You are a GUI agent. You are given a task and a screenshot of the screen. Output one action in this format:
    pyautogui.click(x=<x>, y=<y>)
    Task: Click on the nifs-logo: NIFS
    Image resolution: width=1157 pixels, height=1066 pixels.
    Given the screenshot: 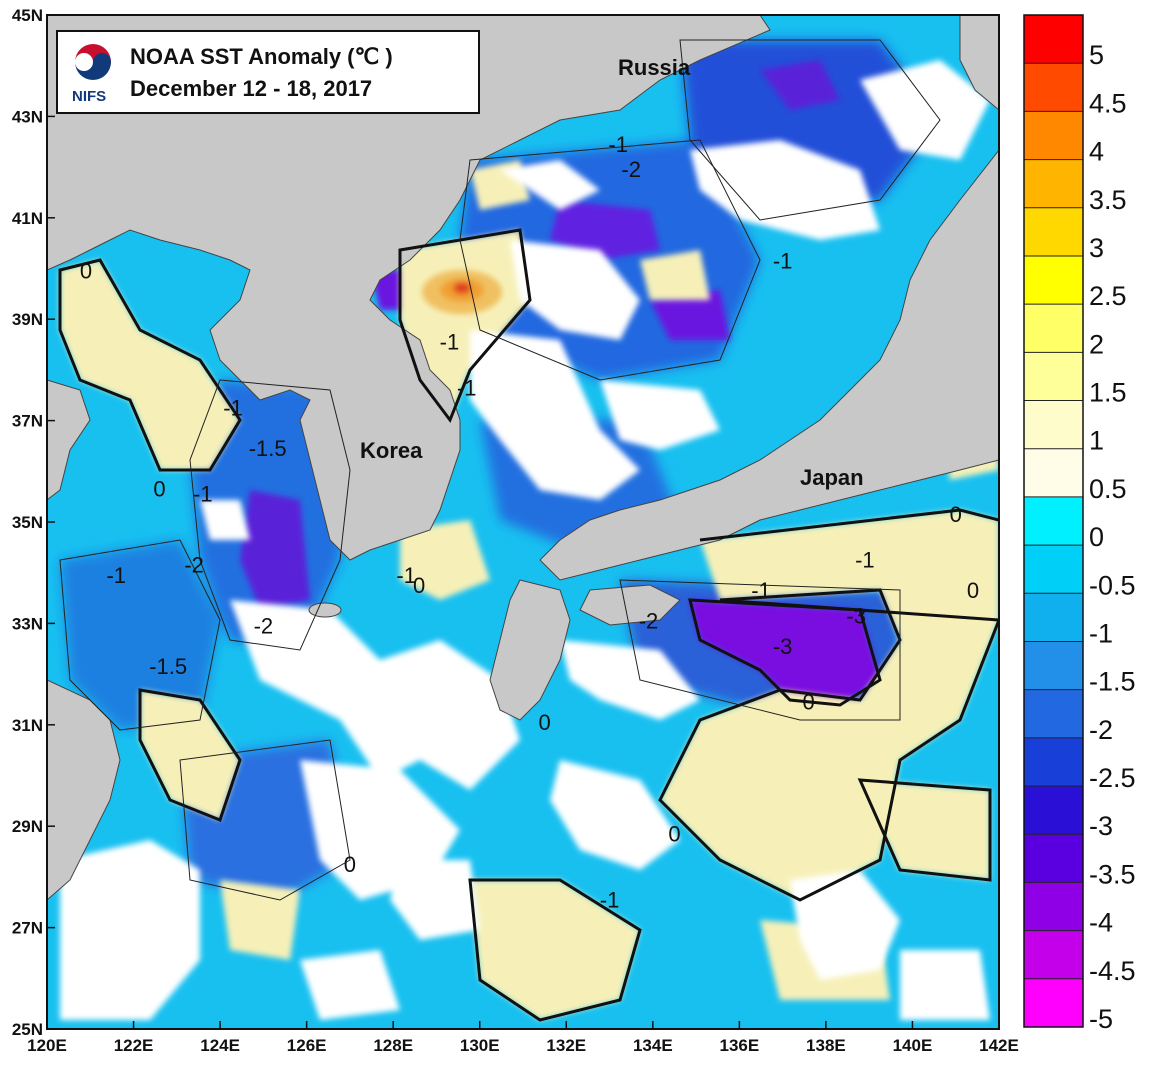 What is the action you would take?
    pyautogui.click(x=93, y=75)
    